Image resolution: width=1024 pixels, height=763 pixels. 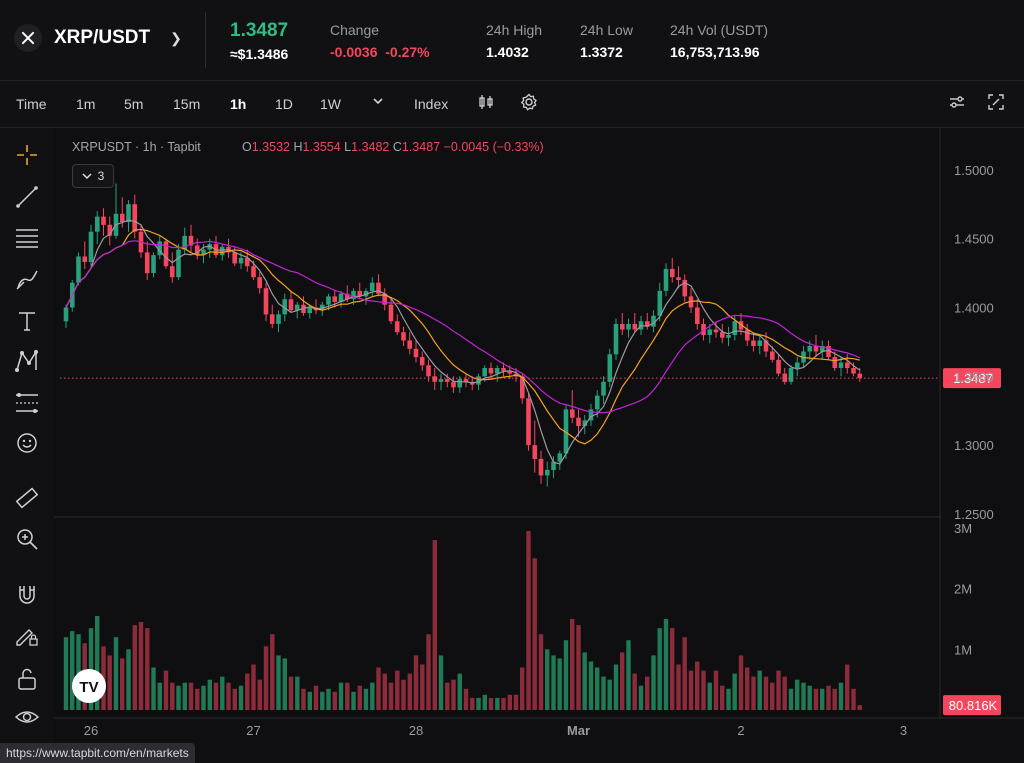 What do you see at coordinates (187, 104) in the screenshot?
I see `interval-15m: 15m` at bounding box center [187, 104].